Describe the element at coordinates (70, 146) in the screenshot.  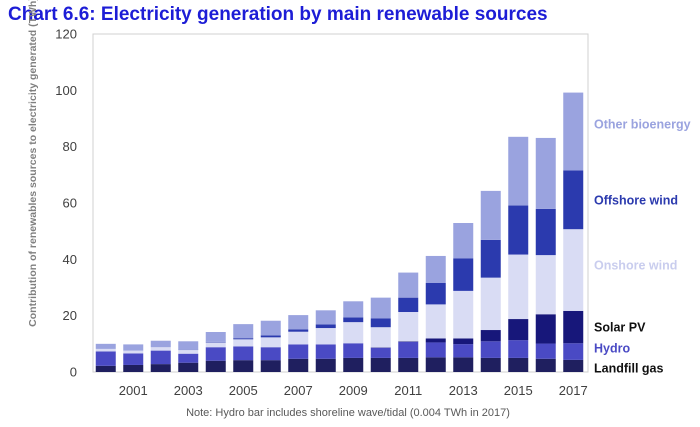
I see `y-tick-label: 80` at that location.